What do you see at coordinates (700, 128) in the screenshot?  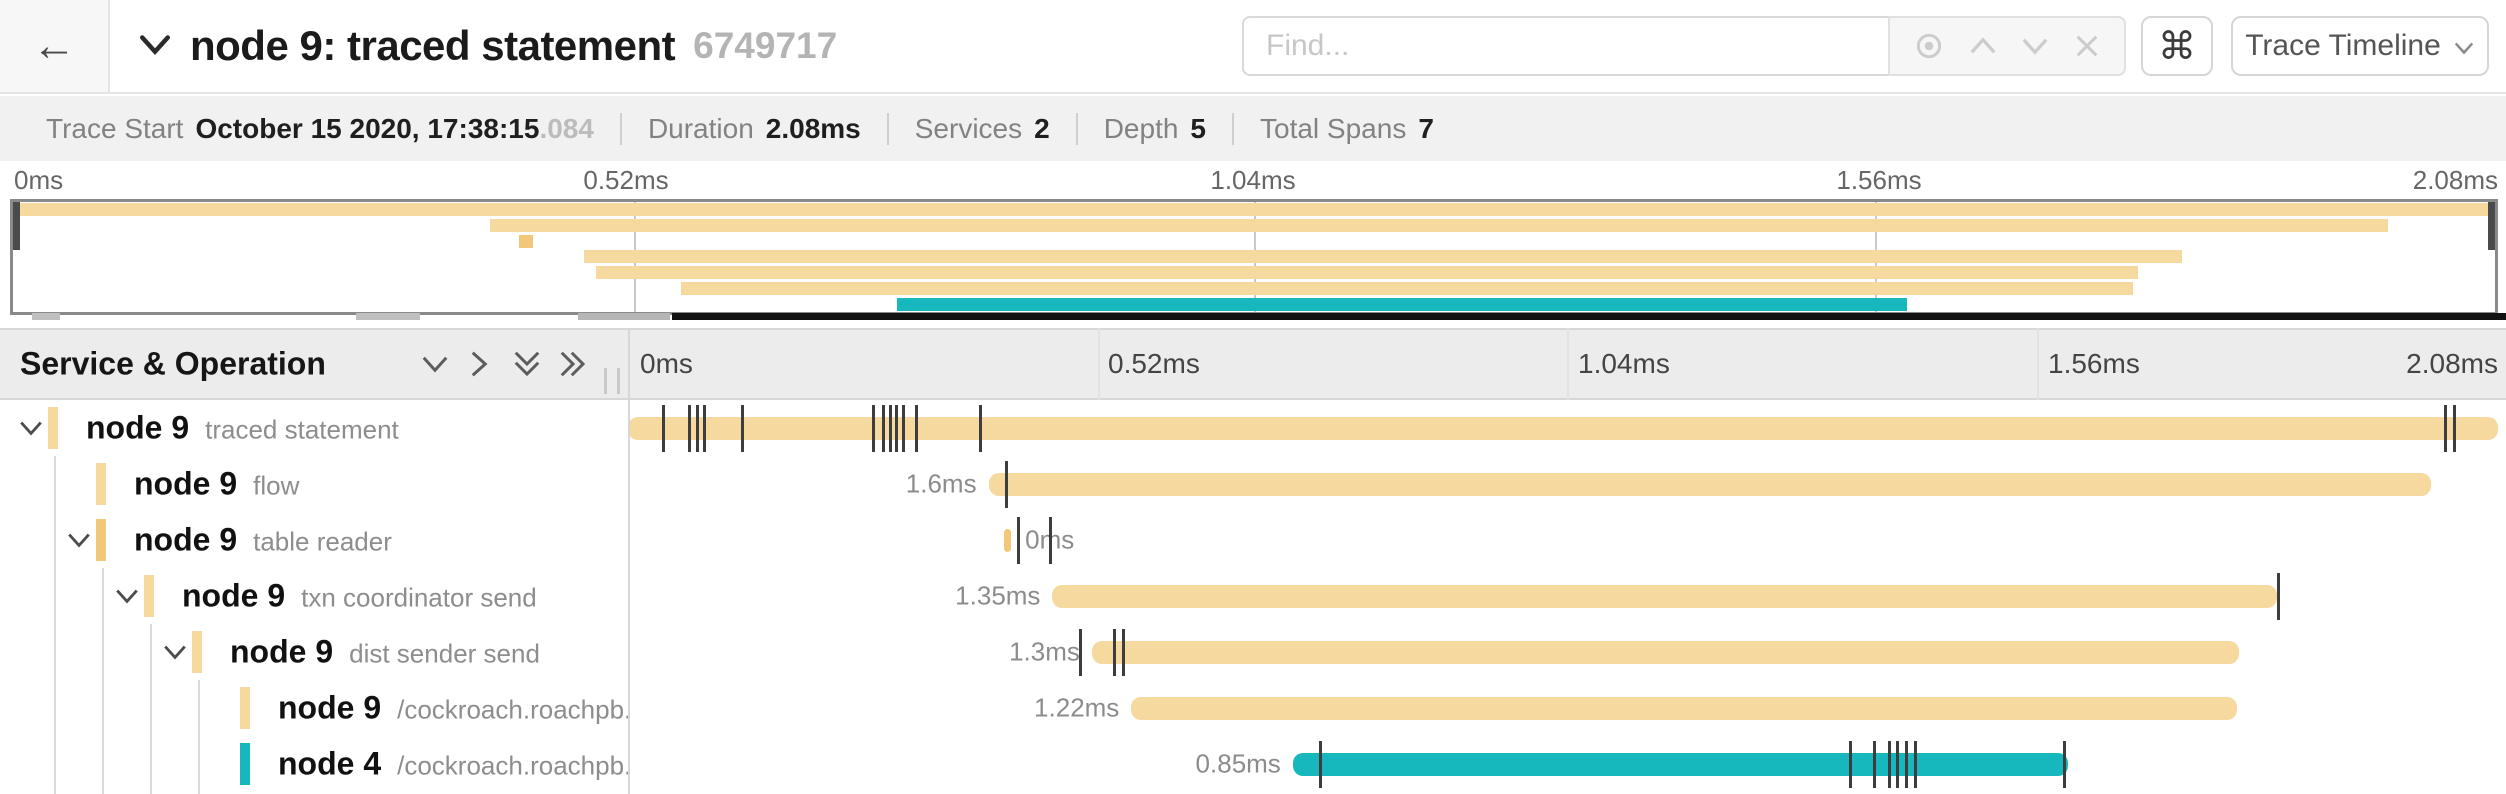 I see `duration-label: Duration` at bounding box center [700, 128].